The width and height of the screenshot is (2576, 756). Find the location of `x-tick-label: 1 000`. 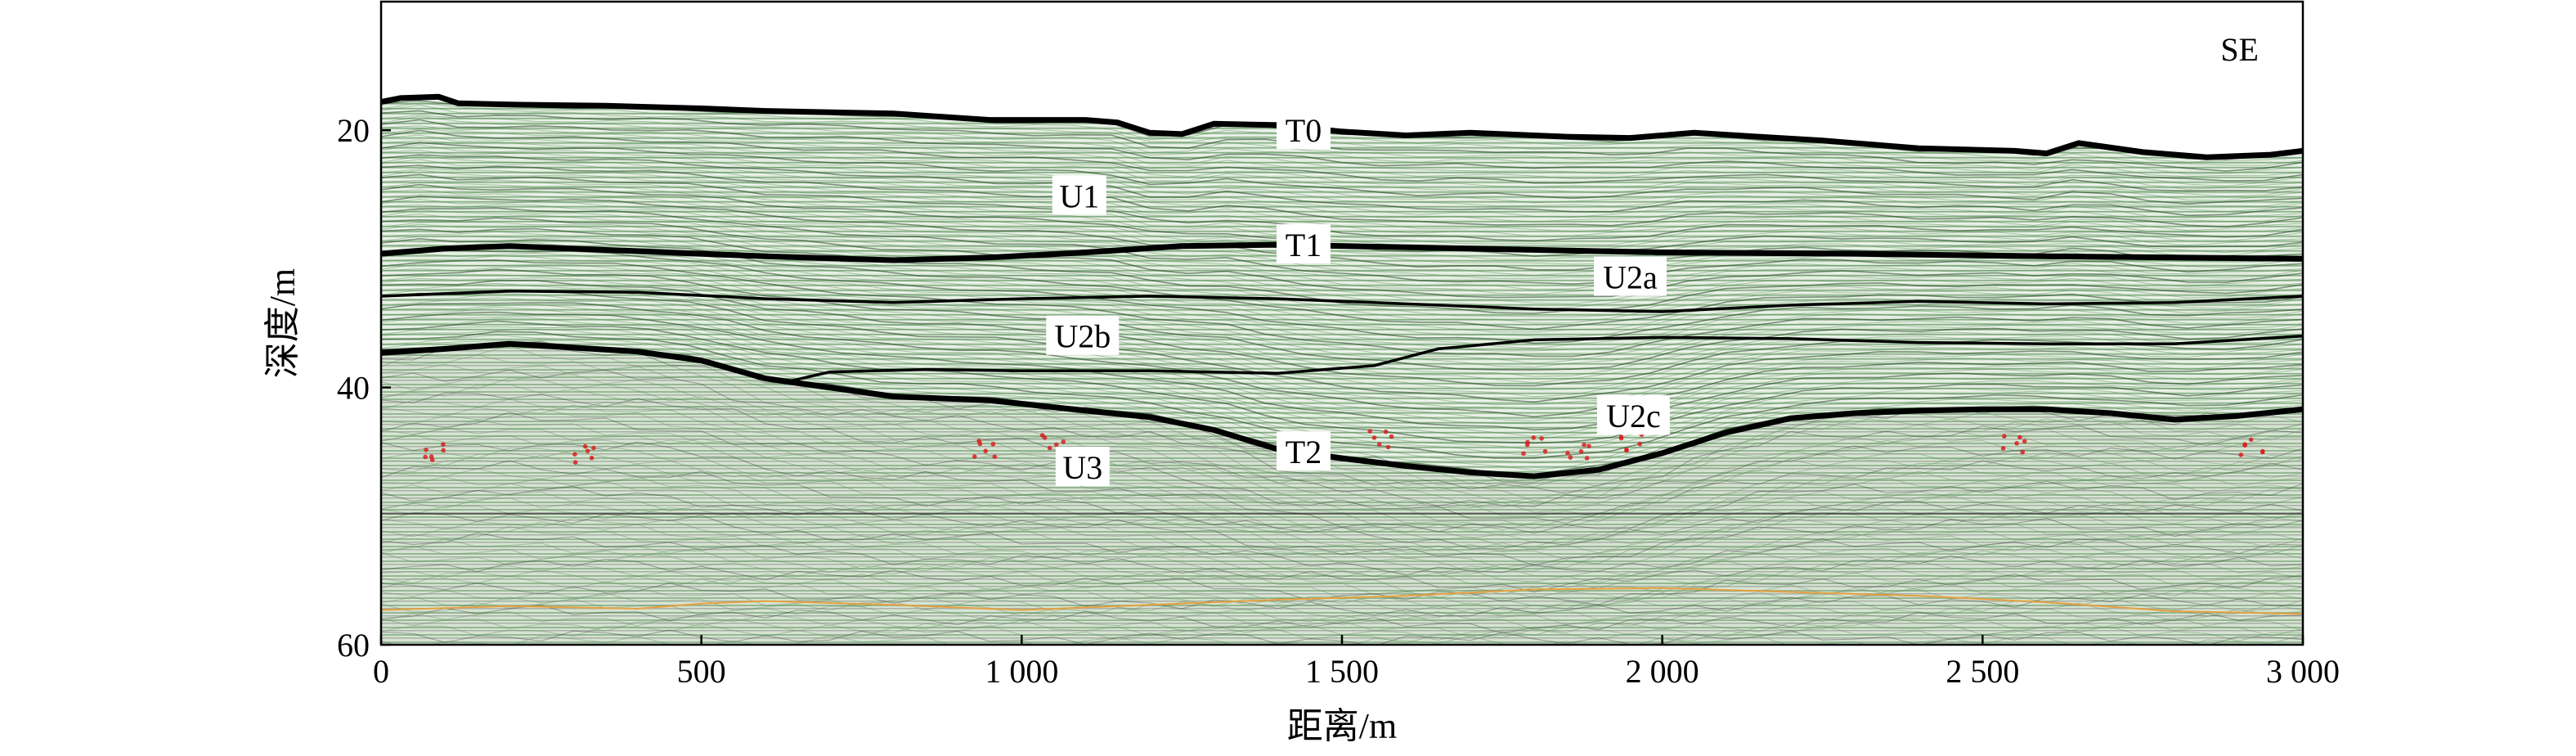

x-tick-label: 1 000 is located at coordinates (1022, 672).